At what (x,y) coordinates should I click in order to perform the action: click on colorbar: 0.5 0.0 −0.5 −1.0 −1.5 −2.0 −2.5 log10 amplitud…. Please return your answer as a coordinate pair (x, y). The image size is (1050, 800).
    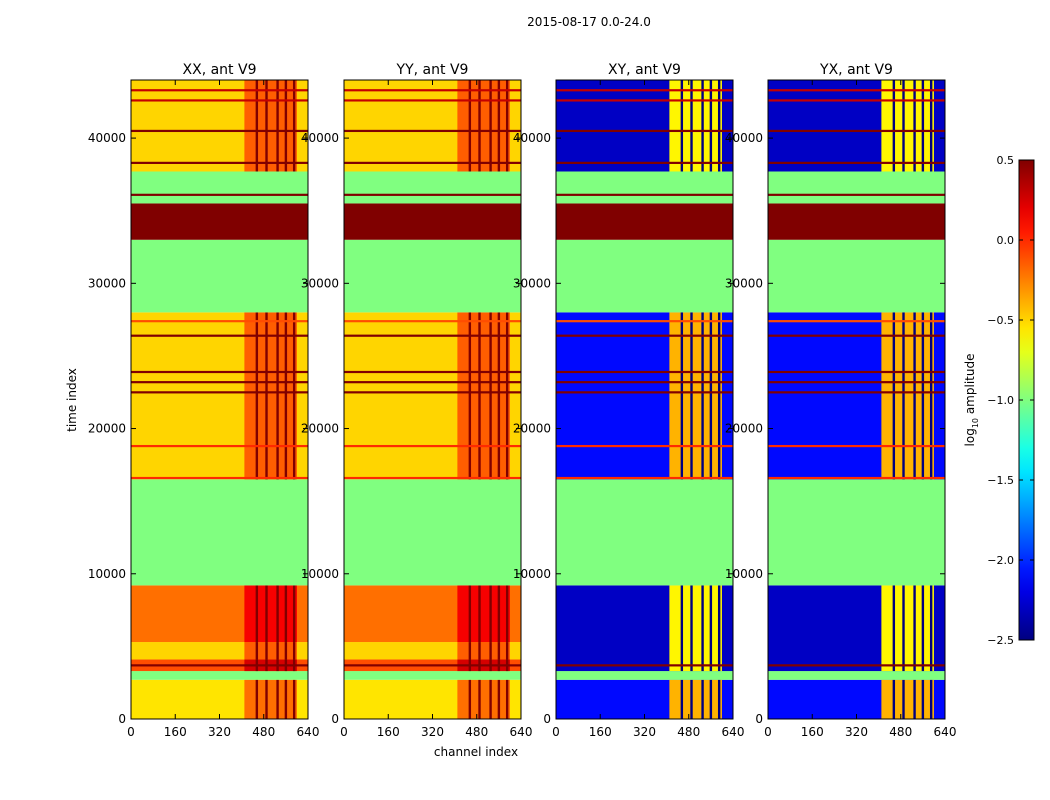
    Looking at the image, I should click on (999, 400).